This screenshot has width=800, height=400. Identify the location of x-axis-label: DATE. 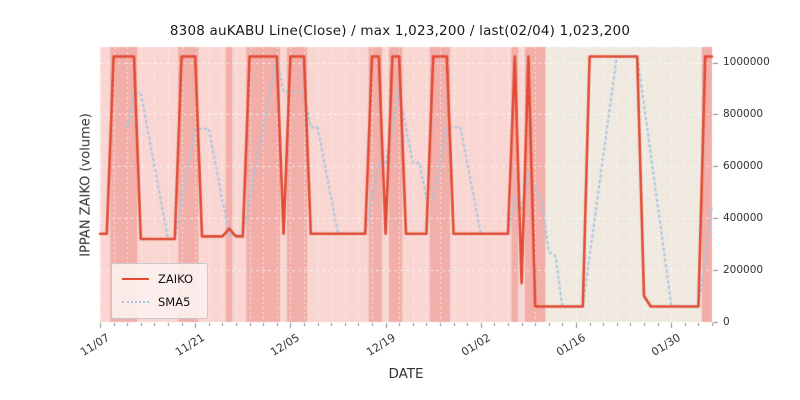
(406, 374).